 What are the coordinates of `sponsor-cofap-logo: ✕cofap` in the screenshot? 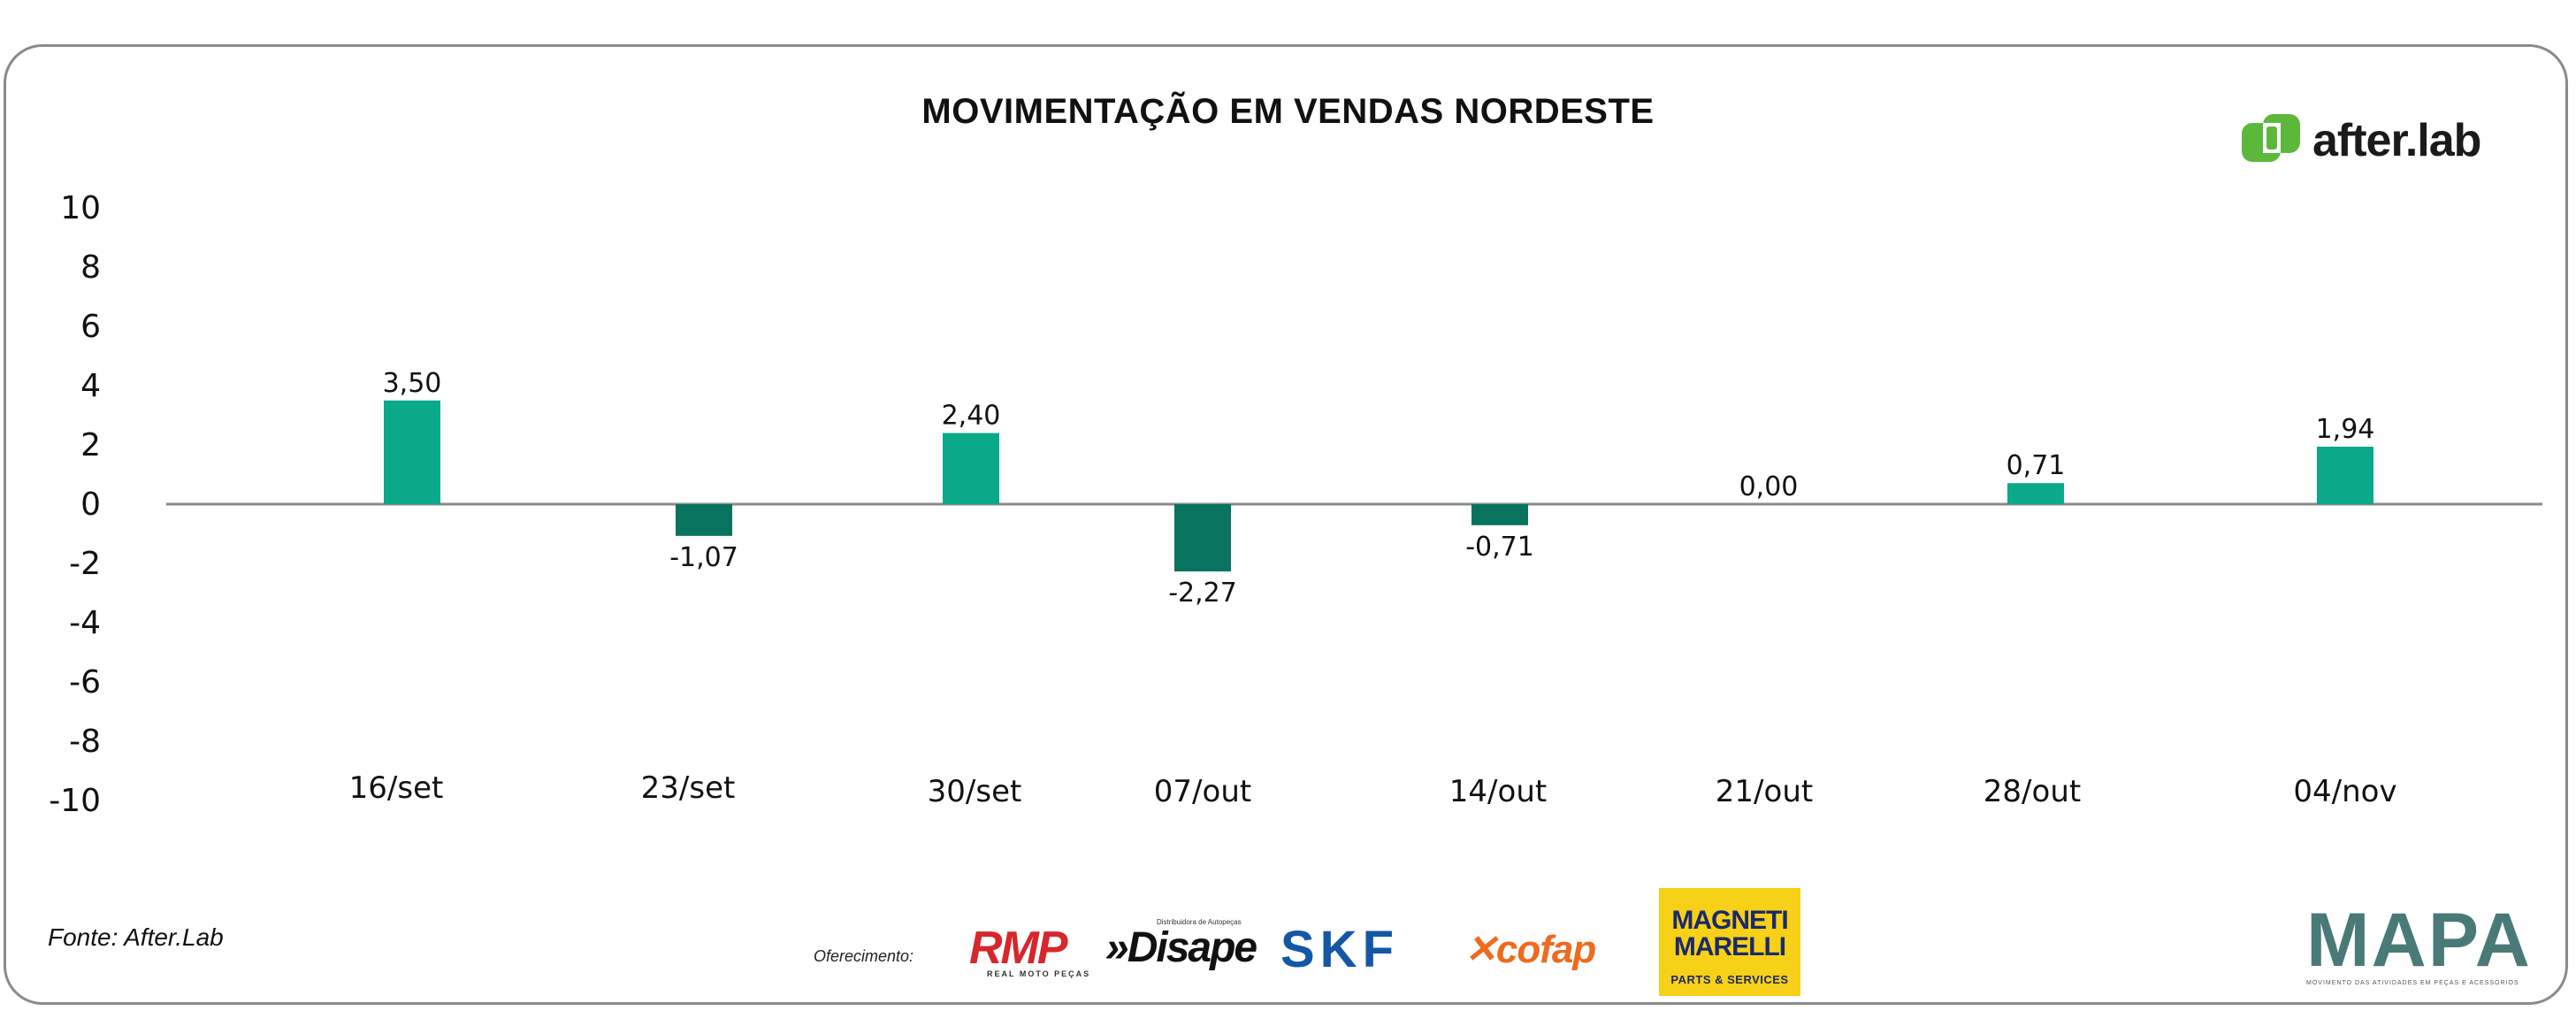 It's located at (1530, 949).